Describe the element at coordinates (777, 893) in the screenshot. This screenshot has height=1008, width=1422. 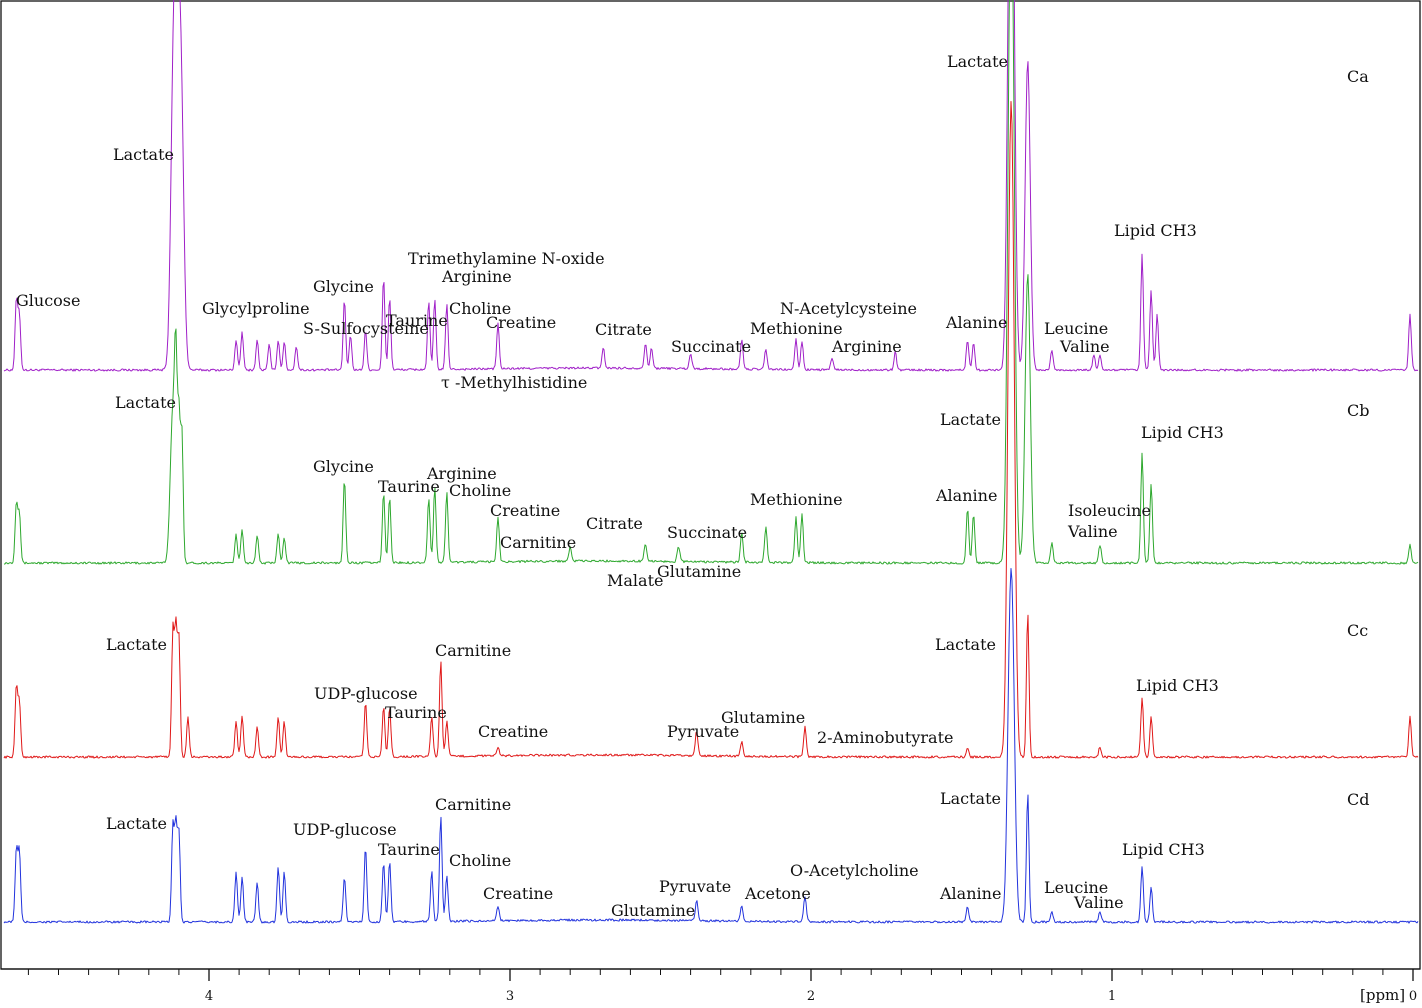
I see `peak-label-acetone: Acetone` at that location.